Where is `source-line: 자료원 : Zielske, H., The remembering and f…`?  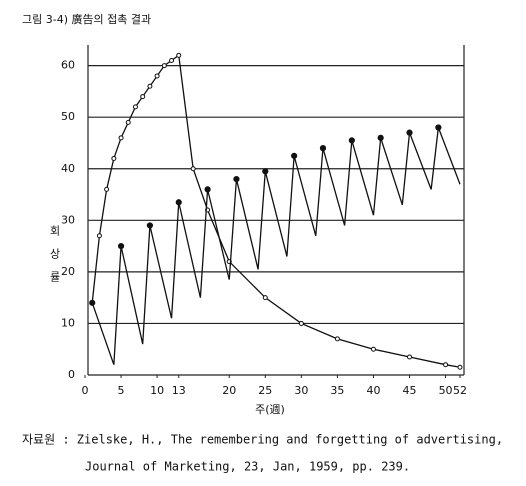
source-line: 자료원 : Zielske, H., The remembering and f… is located at coordinates (262, 440).